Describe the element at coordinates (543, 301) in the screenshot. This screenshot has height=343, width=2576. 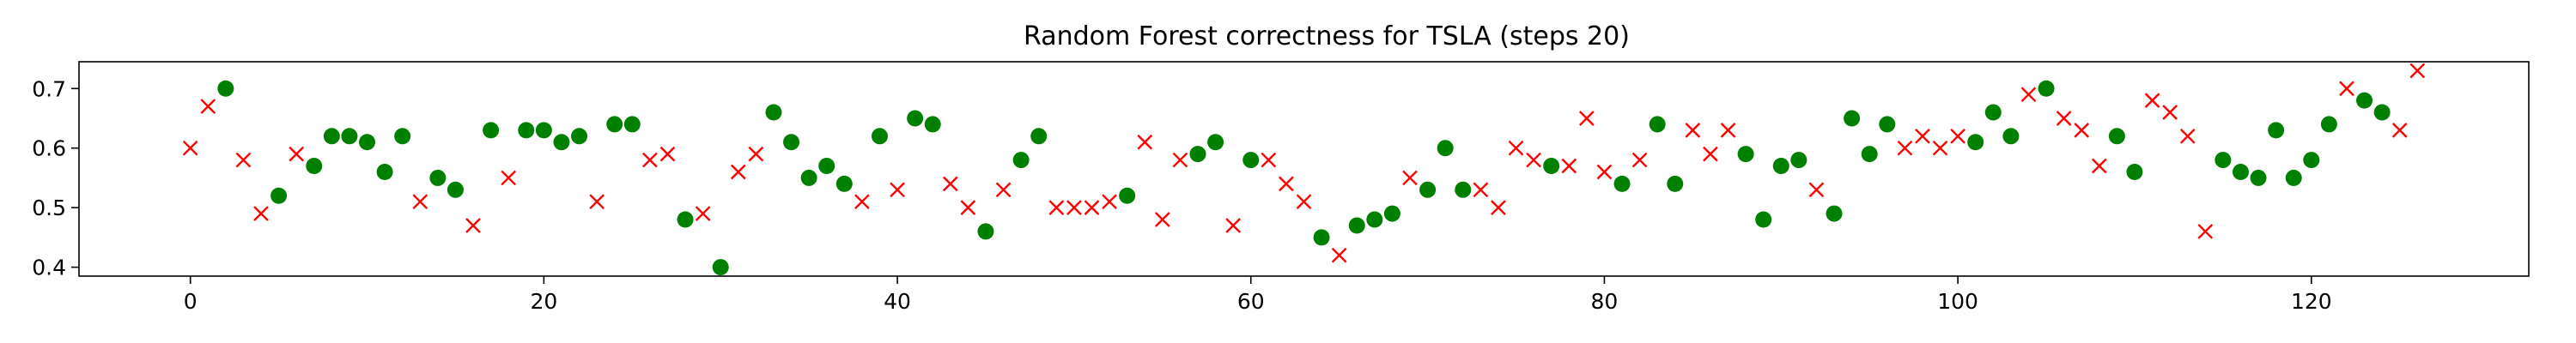
I see `x-tick-label: 20` at that location.